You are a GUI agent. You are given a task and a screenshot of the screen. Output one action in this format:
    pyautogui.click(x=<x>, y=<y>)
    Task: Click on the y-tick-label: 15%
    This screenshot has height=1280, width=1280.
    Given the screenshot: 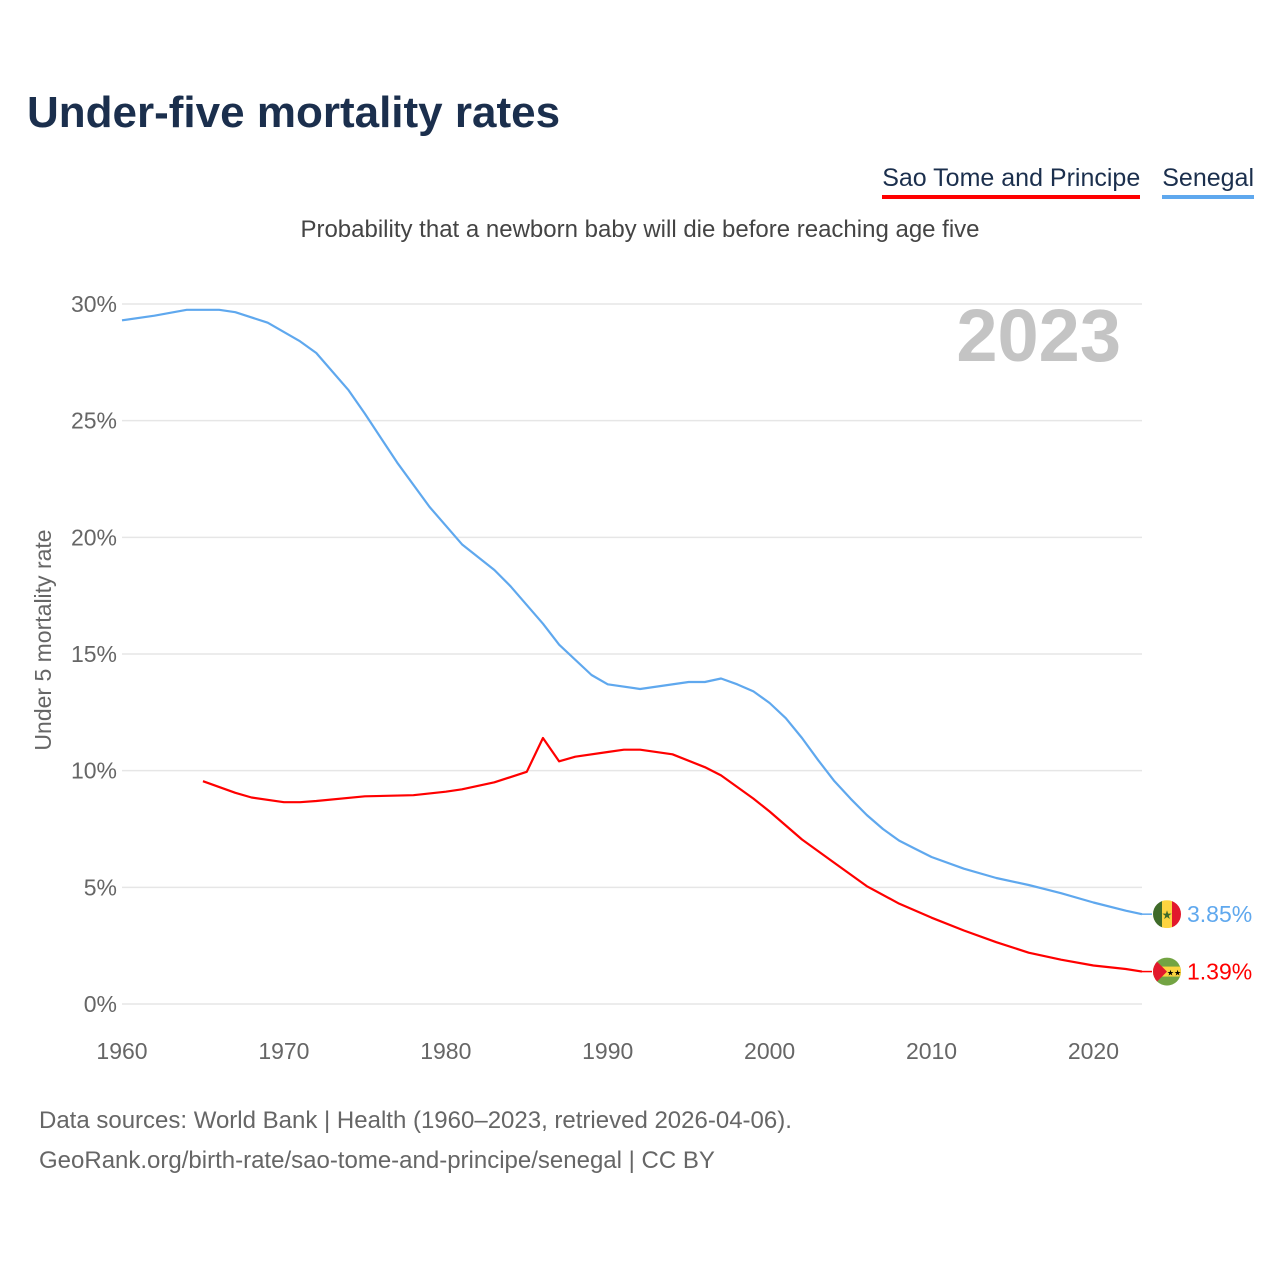 What is the action you would take?
    pyautogui.click(x=94, y=654)
    